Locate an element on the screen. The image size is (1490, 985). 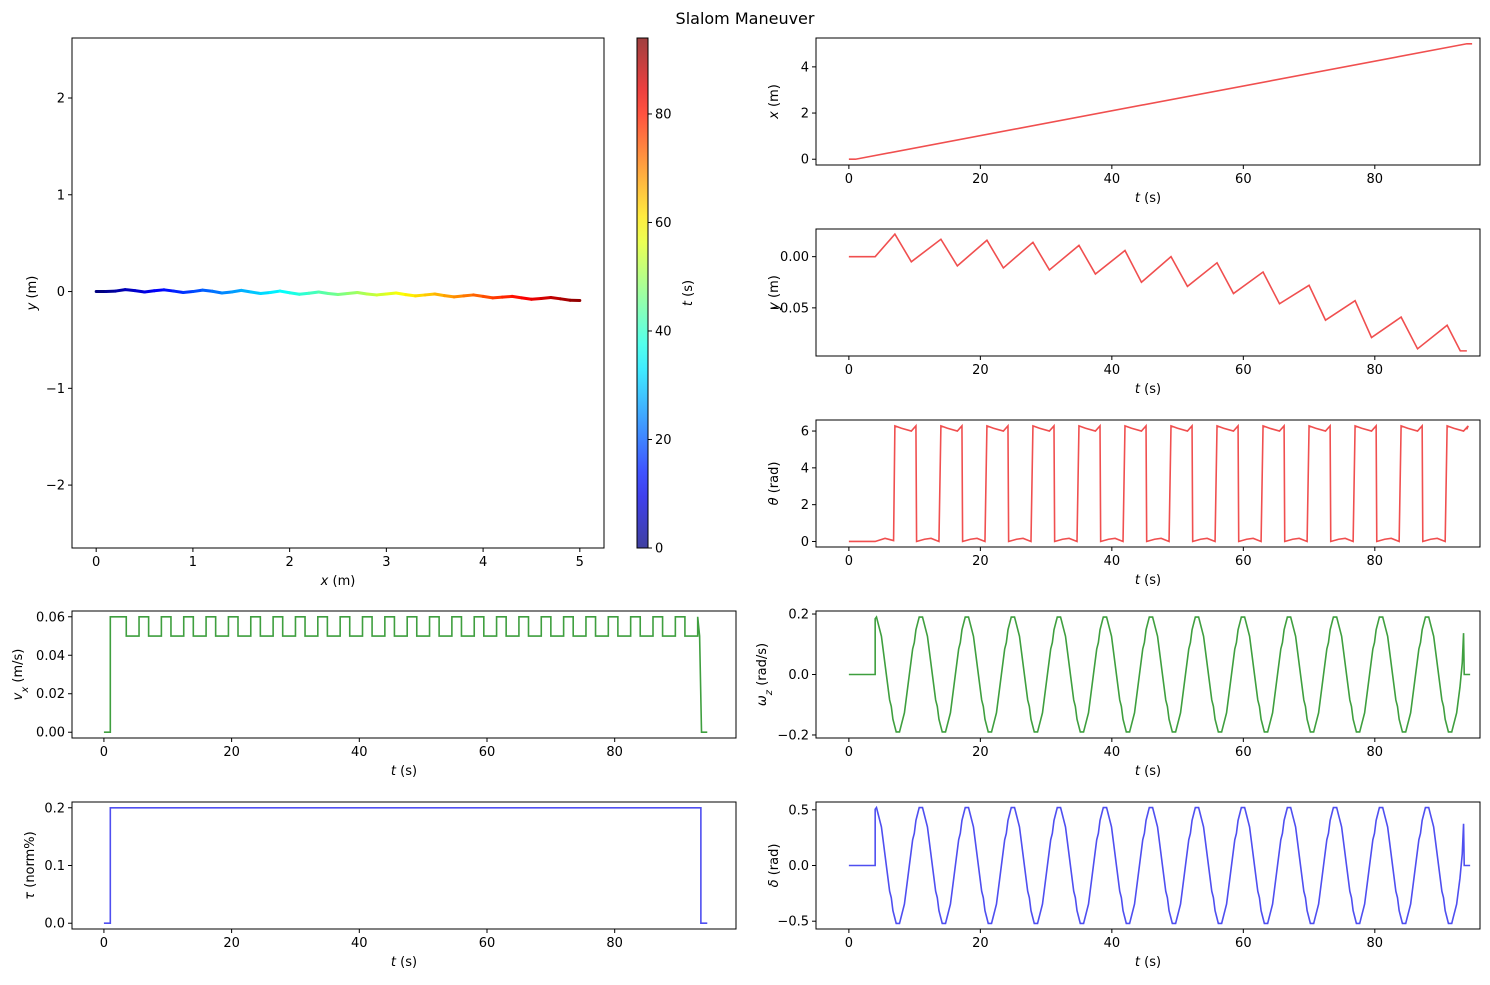
panel-tau_t: 0 20 40 60 80 0.0 0.1 0.2 t (s) τ (norm%) is located at coordinates (380, 885).